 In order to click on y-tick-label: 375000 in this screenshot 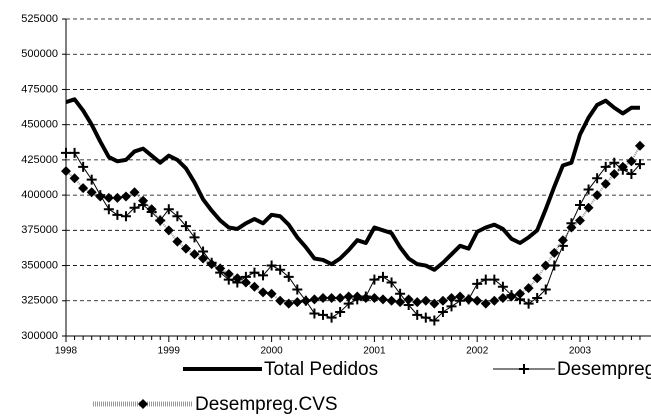, I will do `click(39, 230)`.